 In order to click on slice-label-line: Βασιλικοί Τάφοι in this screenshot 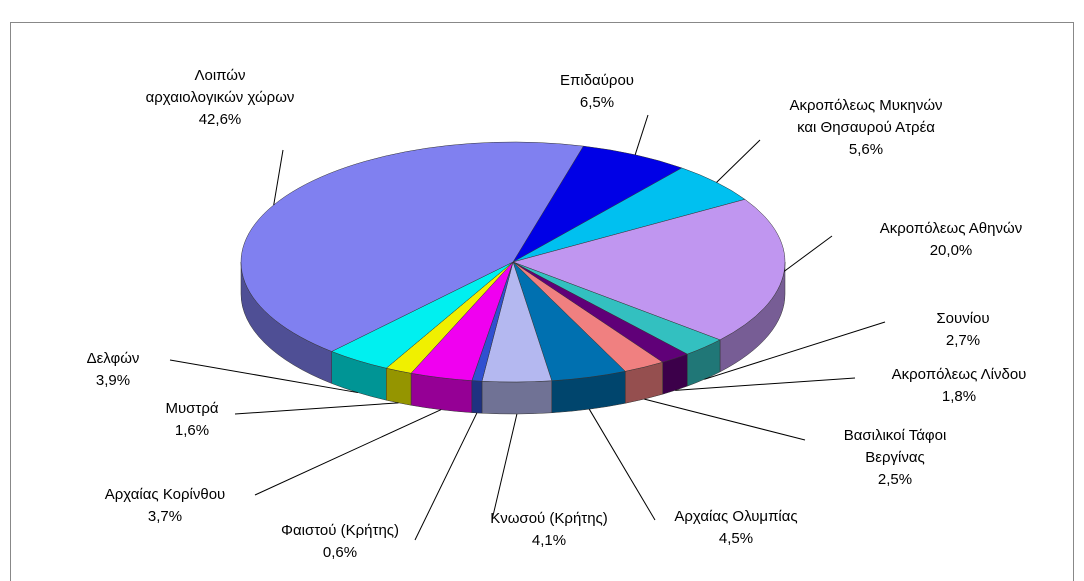, I will do `click(895, 435)`.